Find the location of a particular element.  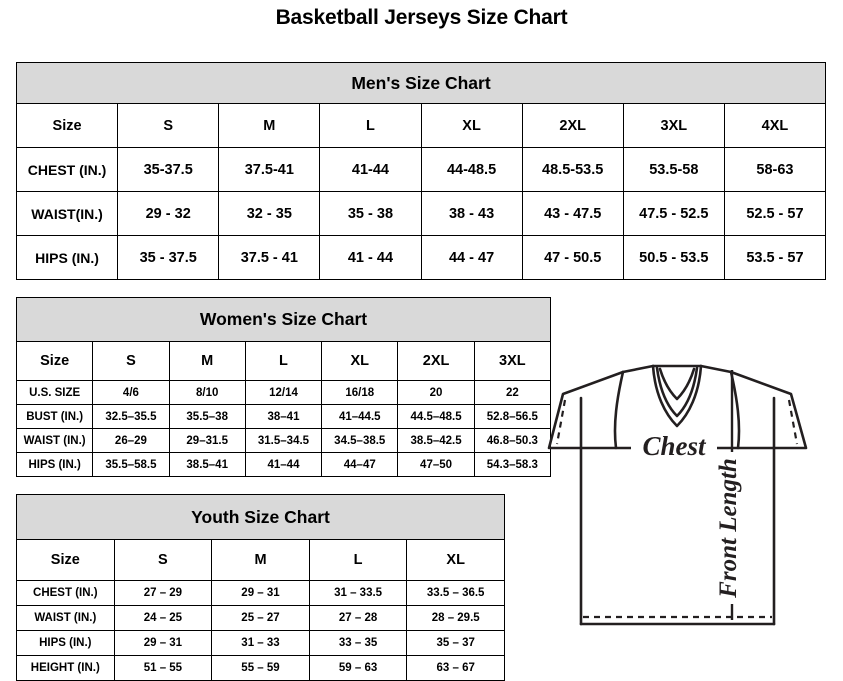

mens-row-label-chest: CHEST (IN.) is located at coordinates (67, 169).